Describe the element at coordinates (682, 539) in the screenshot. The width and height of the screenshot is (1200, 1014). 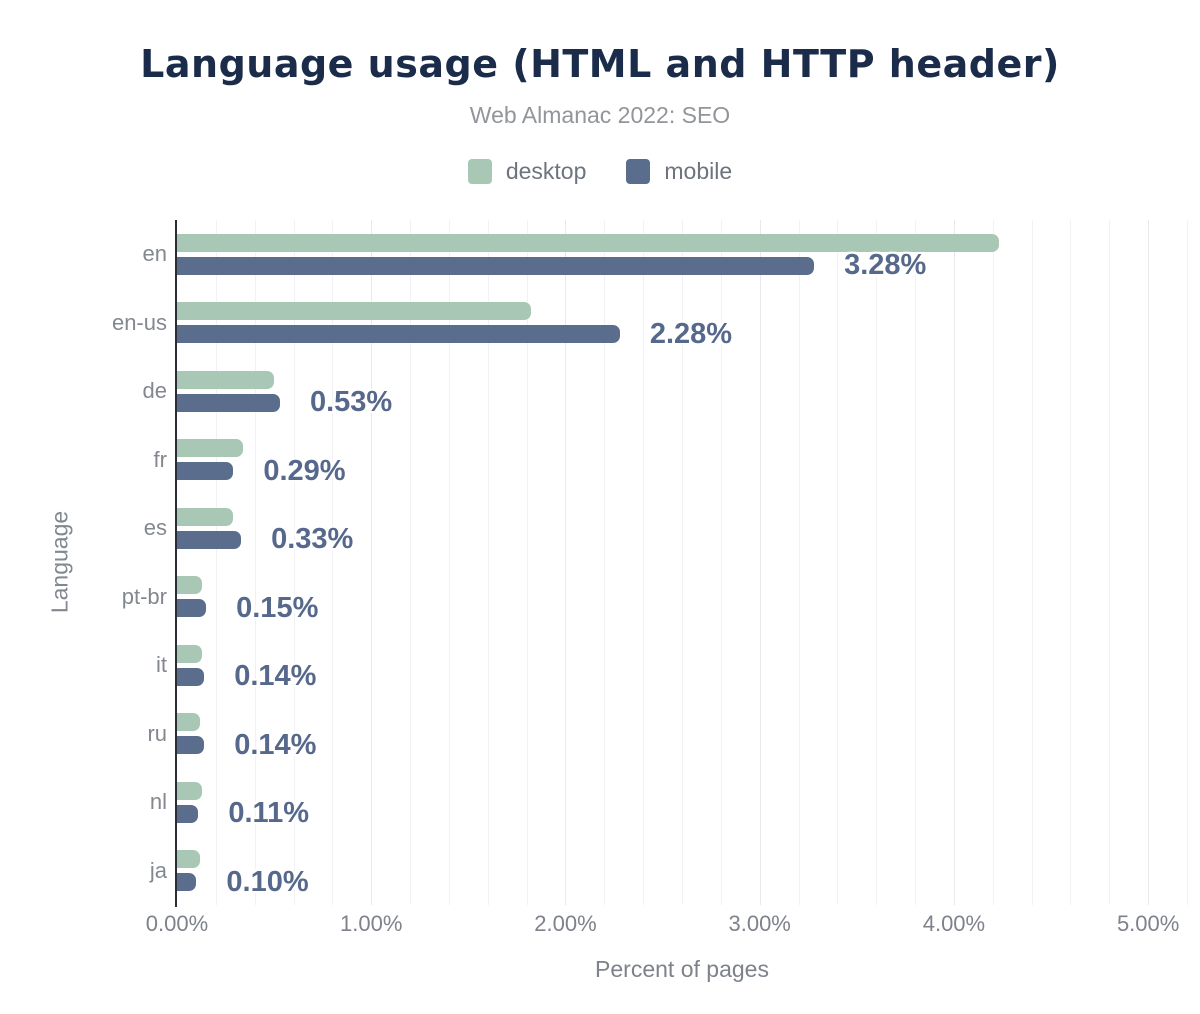
I see `mobile-bar-line: 0.33%` at that location.